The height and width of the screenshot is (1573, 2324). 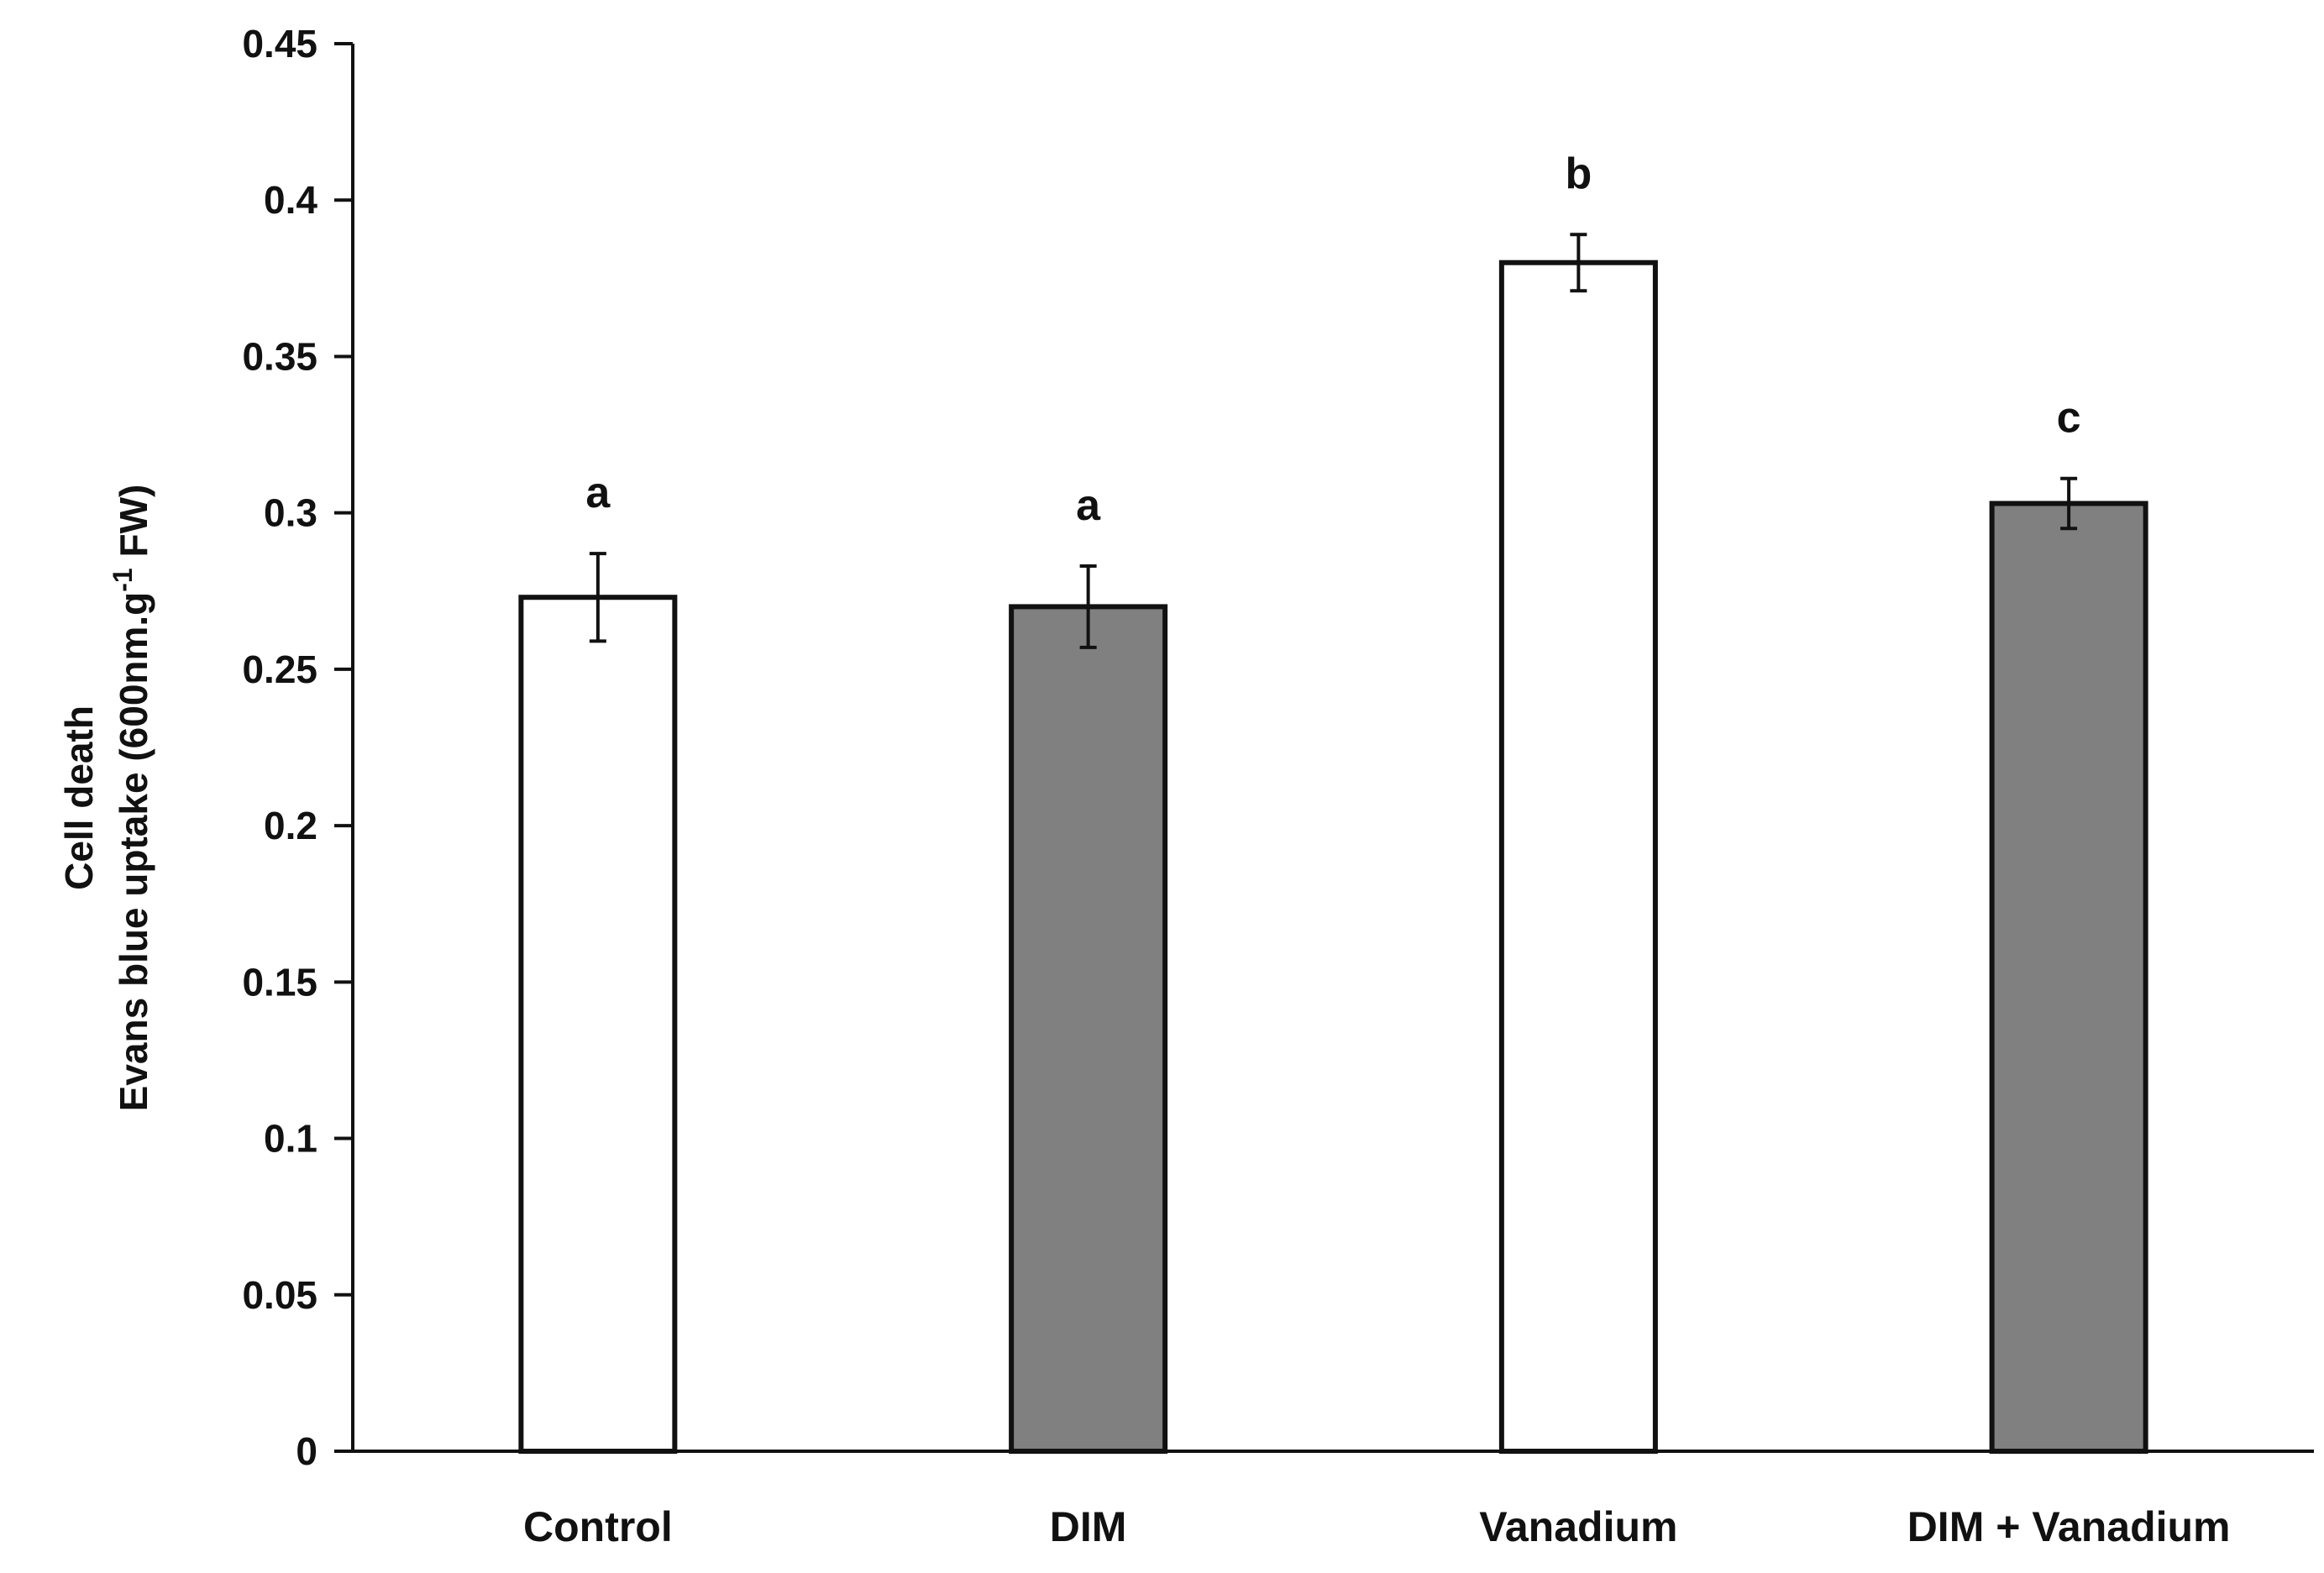 I want to click on bar-dim, so click(x=1088, y=1029).